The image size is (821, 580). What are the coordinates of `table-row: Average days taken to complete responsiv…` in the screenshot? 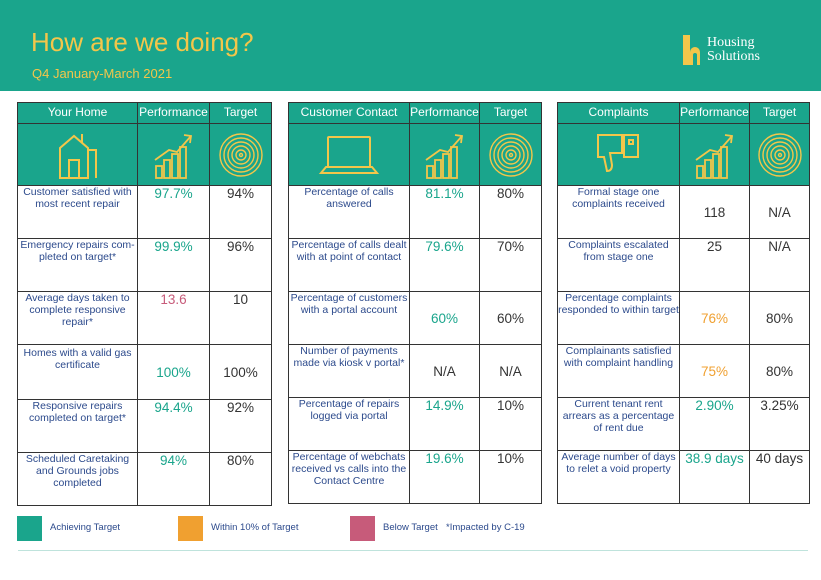 It's located at (144, 318).